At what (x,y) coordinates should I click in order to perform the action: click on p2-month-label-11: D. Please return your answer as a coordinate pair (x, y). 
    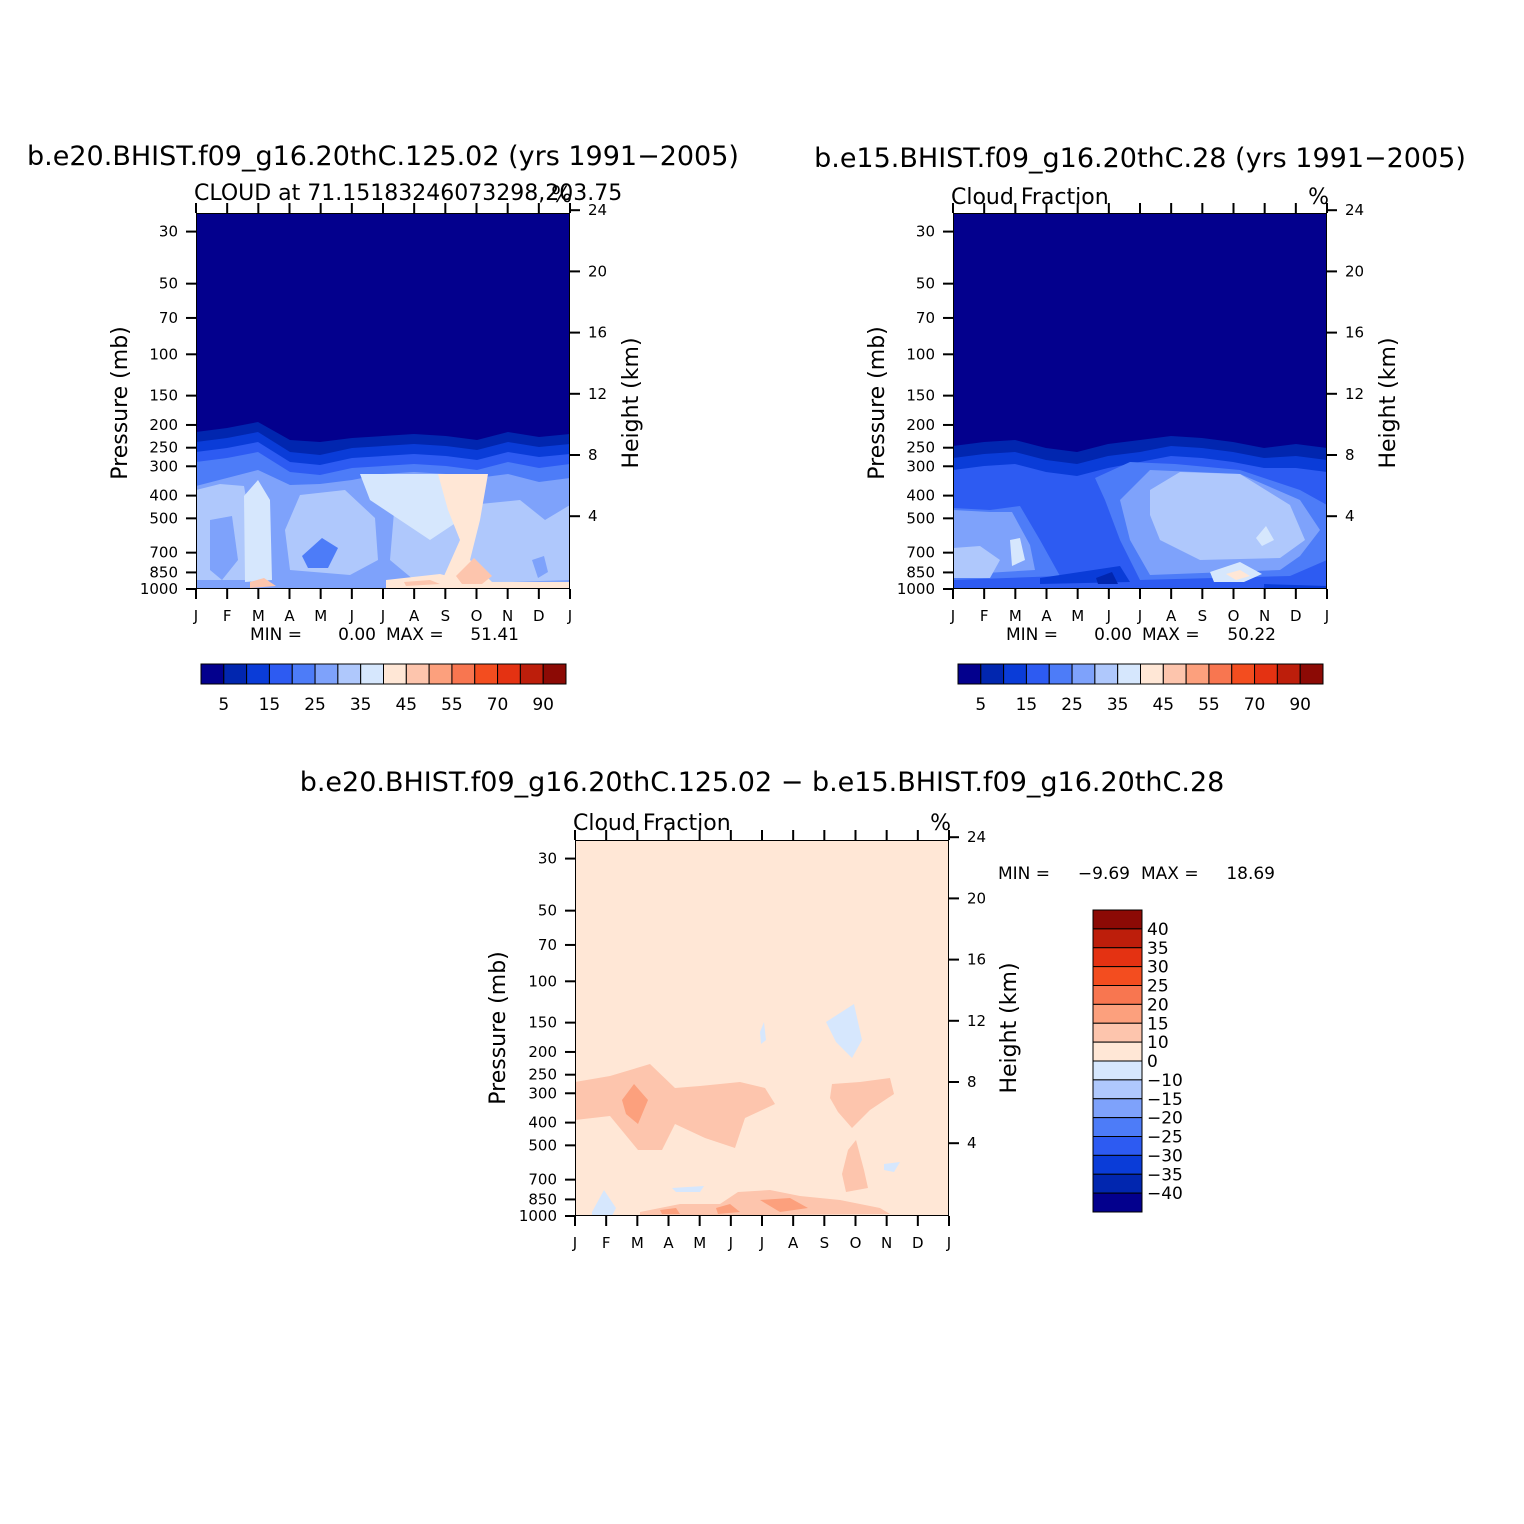
    Looking at the image, I should click on (1296, 616).